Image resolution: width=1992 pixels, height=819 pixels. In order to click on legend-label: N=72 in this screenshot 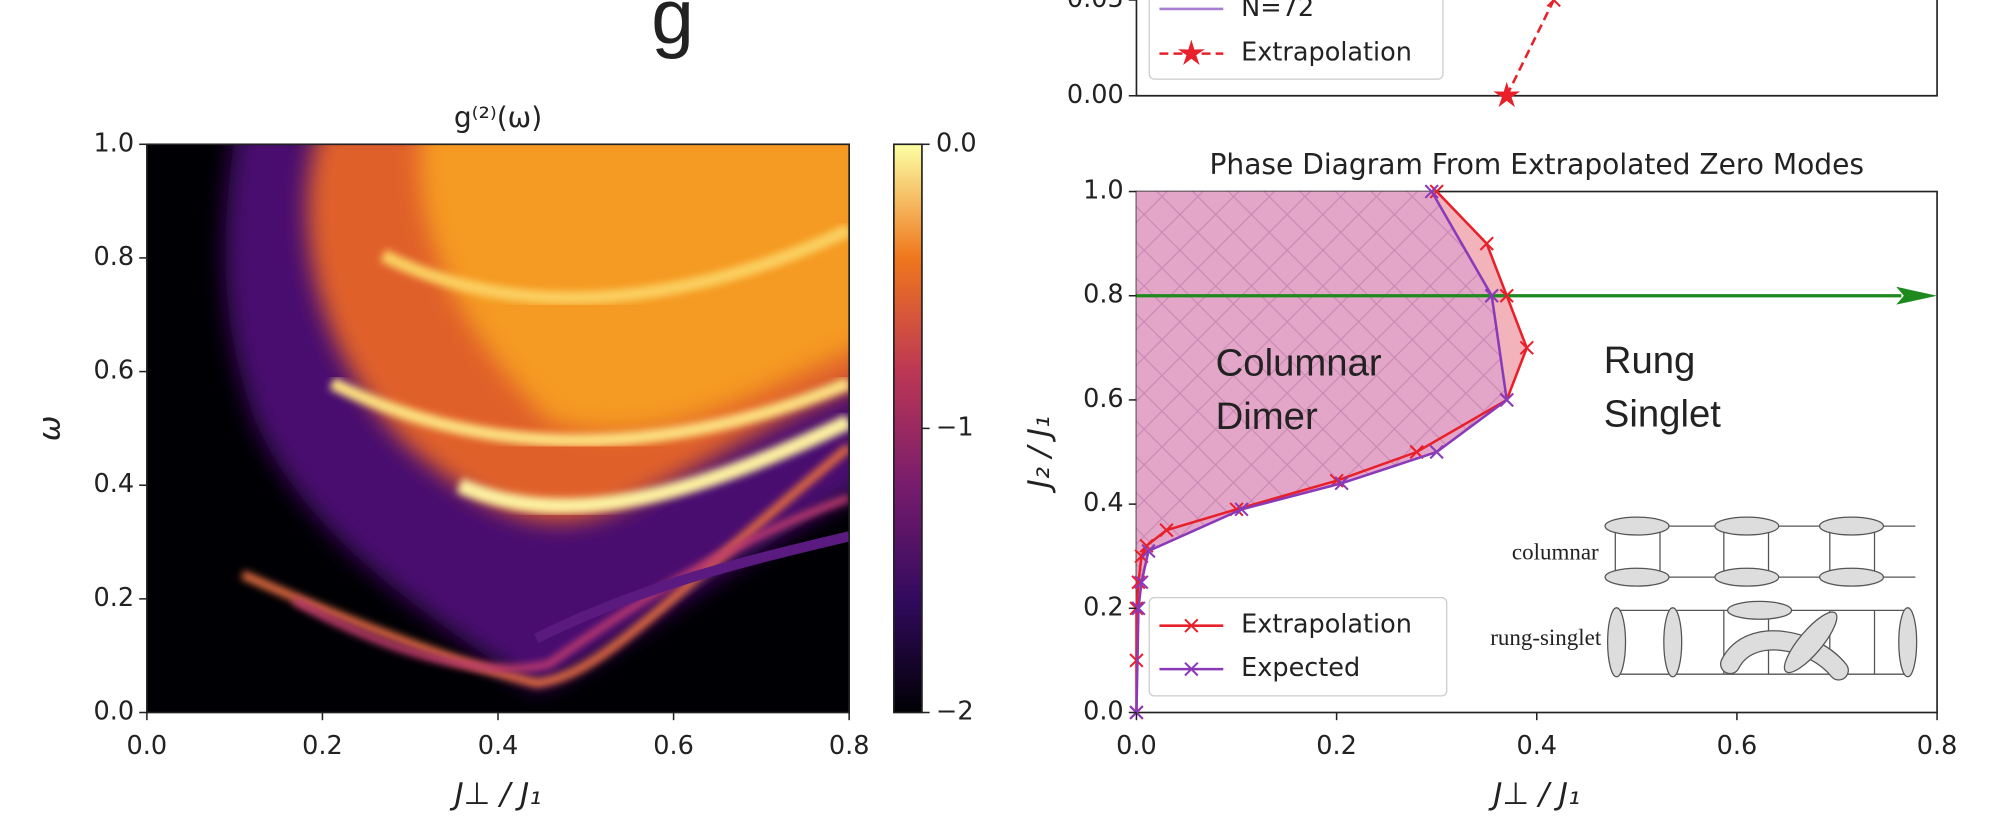, I will do `click(1277, 11)`.